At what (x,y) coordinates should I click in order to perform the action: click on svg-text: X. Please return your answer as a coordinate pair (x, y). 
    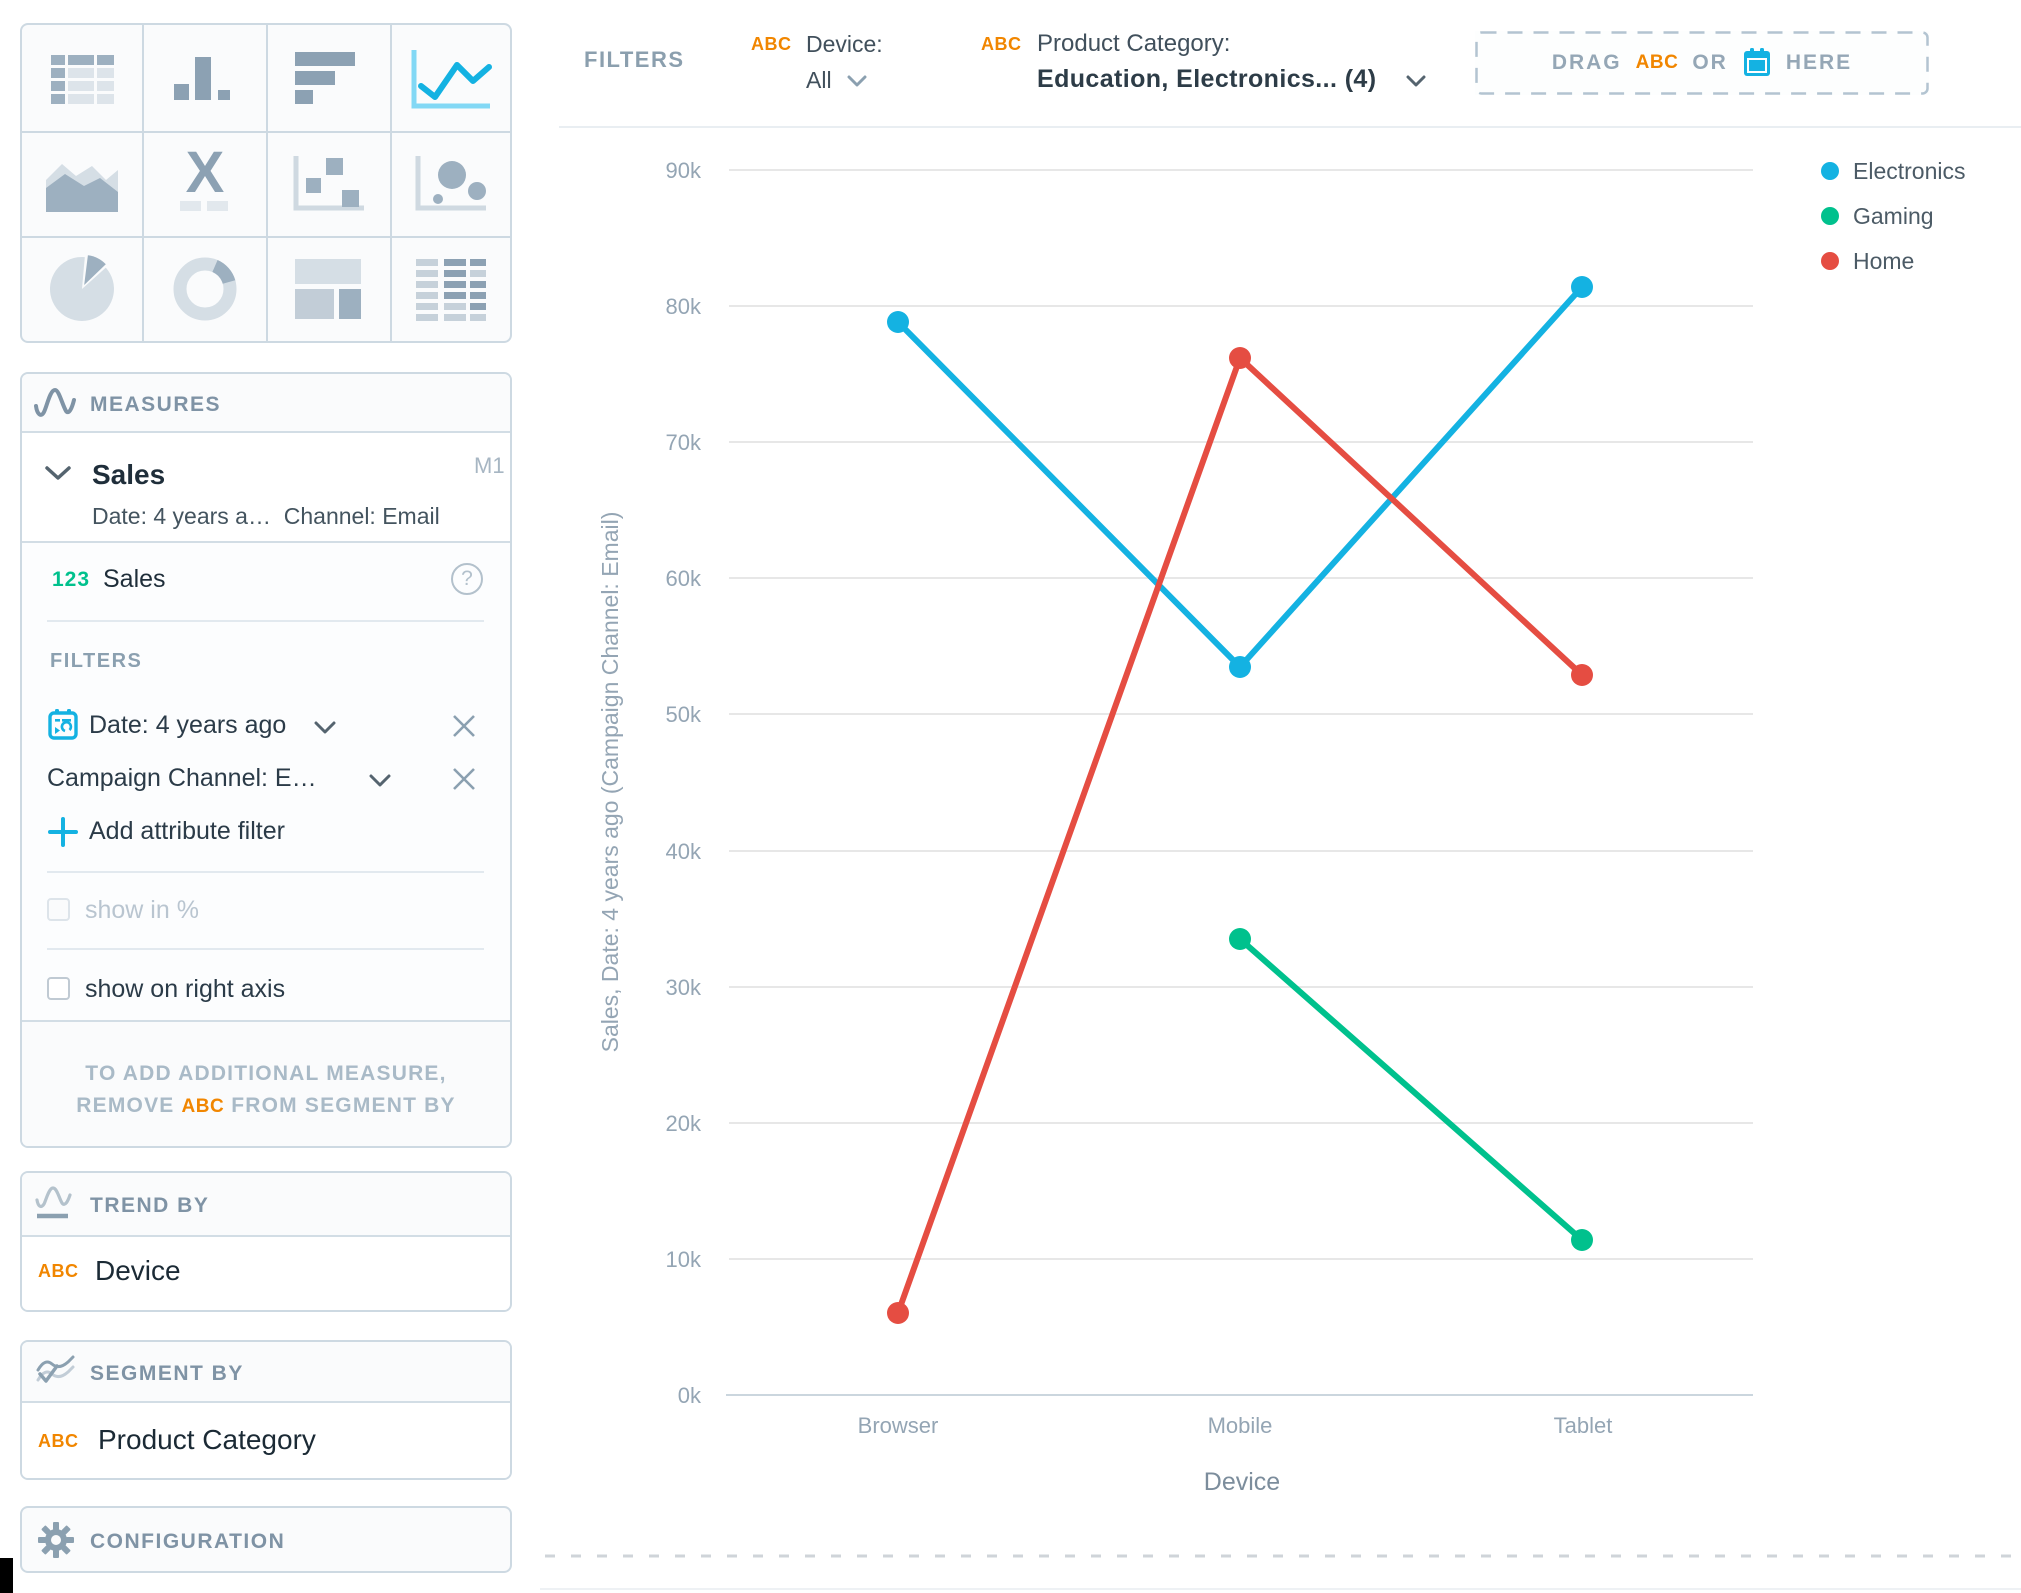
    Looking at the image, I should click on (205, 172).